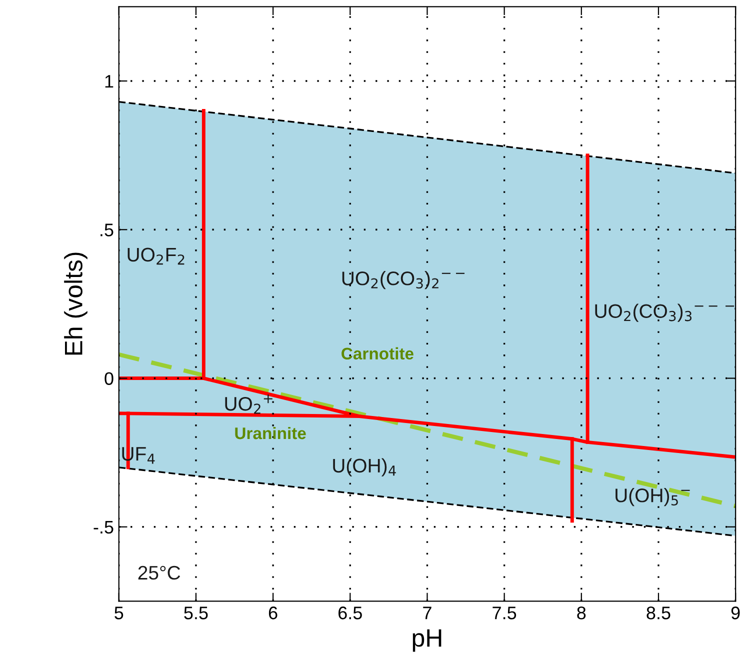 This screenshot has width=743, height=668. Describe the element at coordinates (735, 613) in the screenshot. I see `x-tick-label: 9` at that location.